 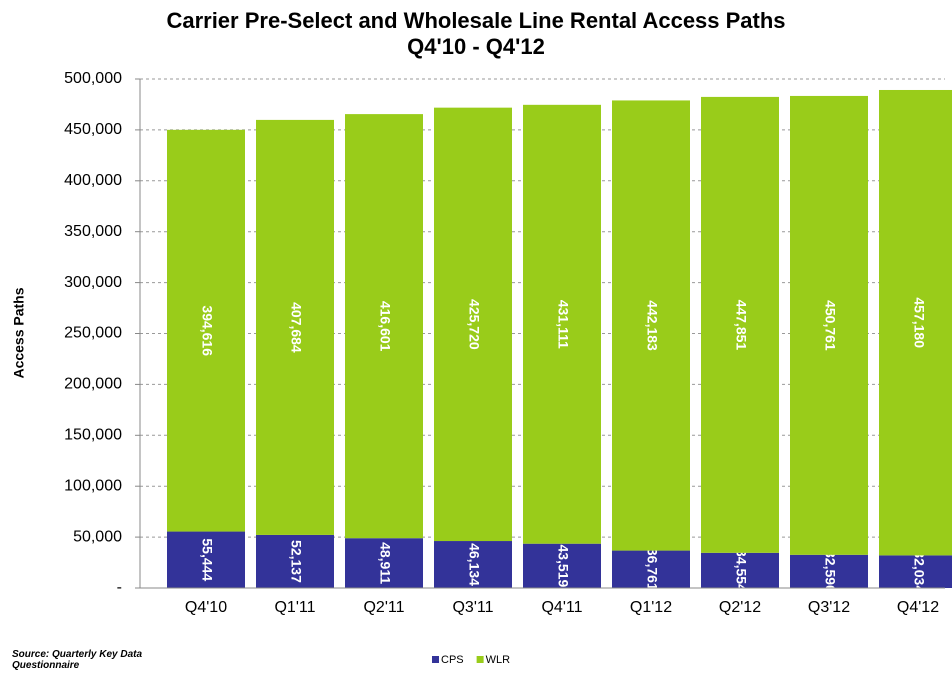 I want to click on legend-label: WLR, so click(x=498, y=660).